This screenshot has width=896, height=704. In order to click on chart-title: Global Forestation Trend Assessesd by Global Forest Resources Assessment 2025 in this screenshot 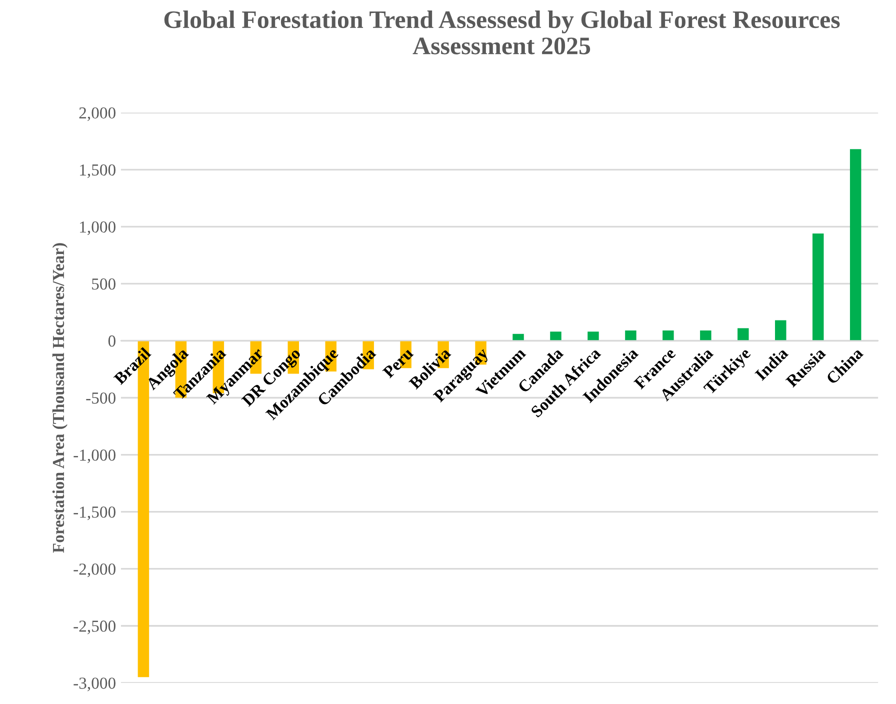, I will do `click(502, 32)`.